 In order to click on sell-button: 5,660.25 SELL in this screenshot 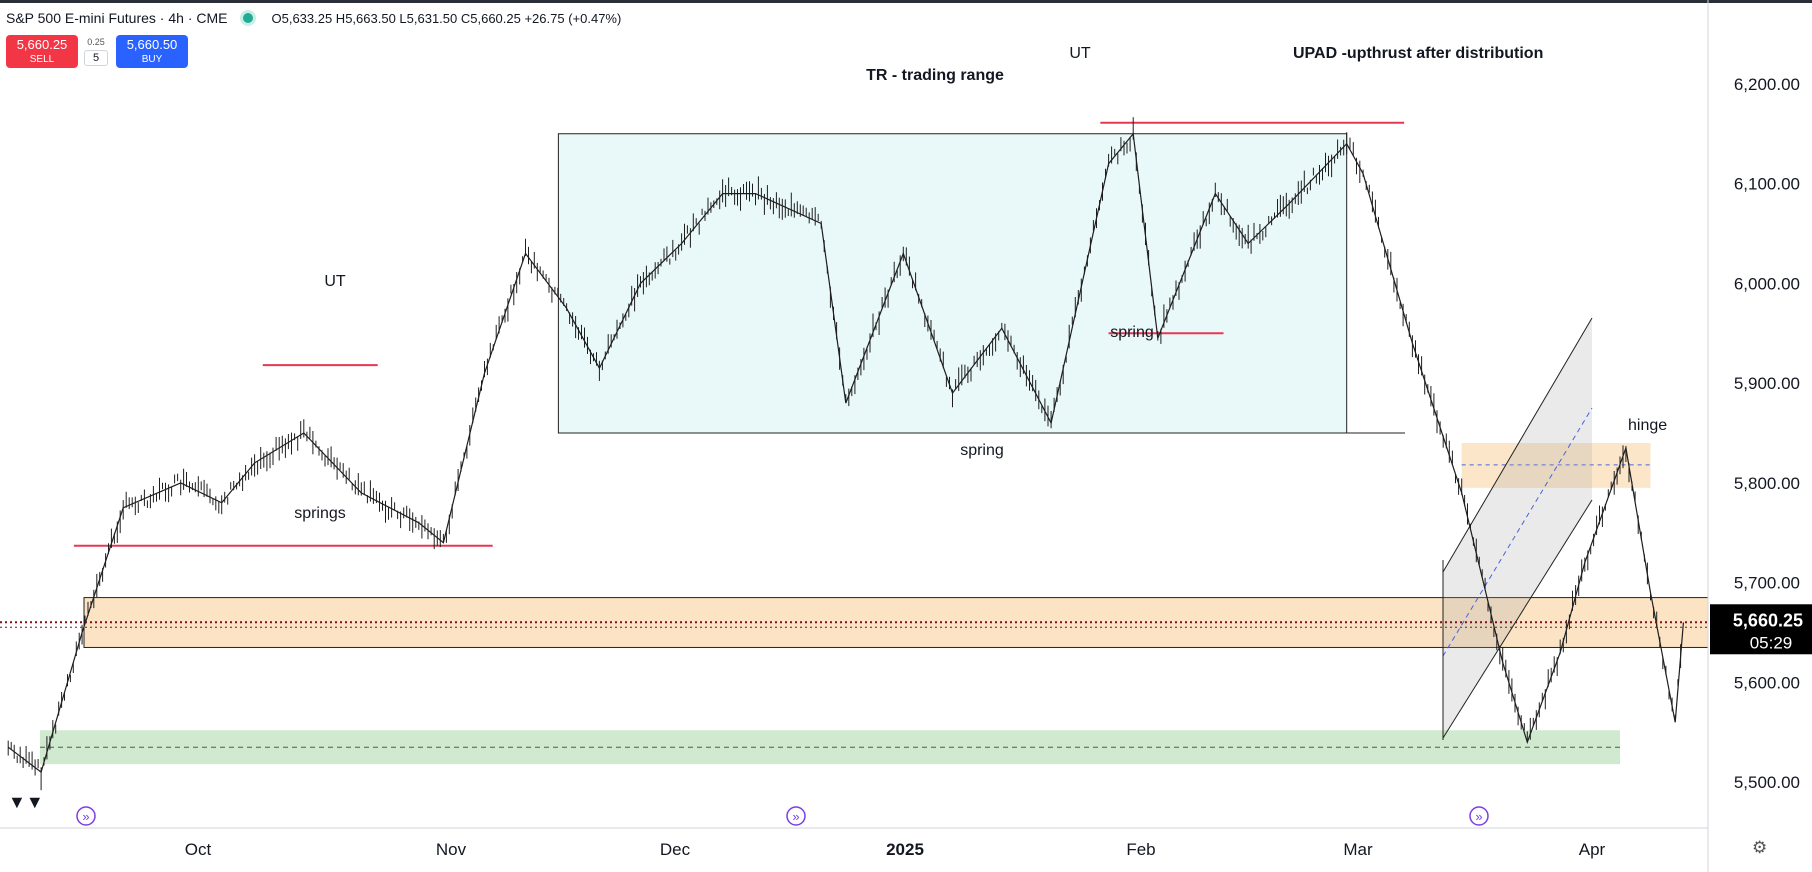, I will do `click(42, 51)`.